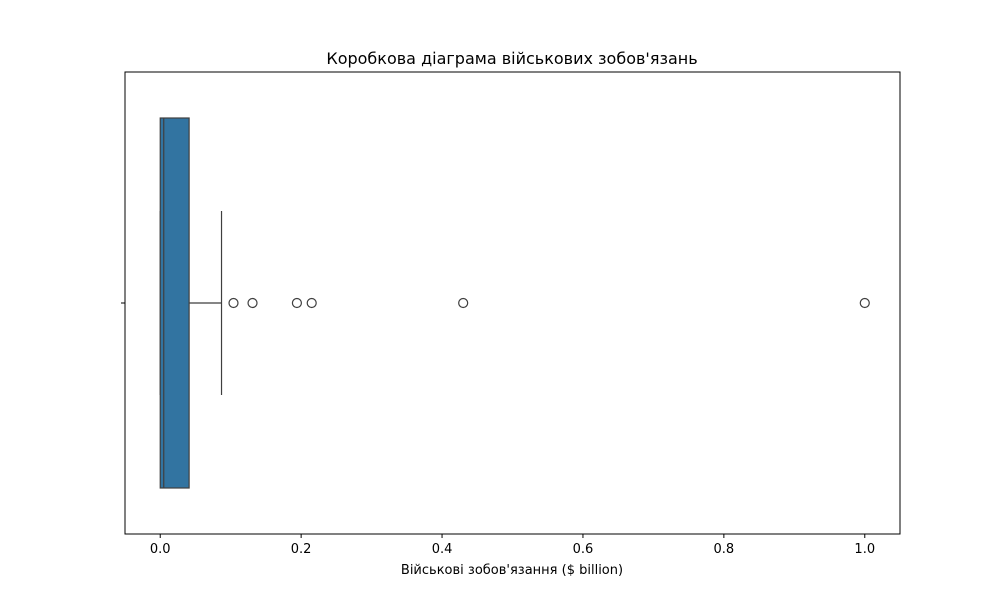  Describe the element at coordinates (549, 303) in the screenshot. I see `outlier-group` at that location.